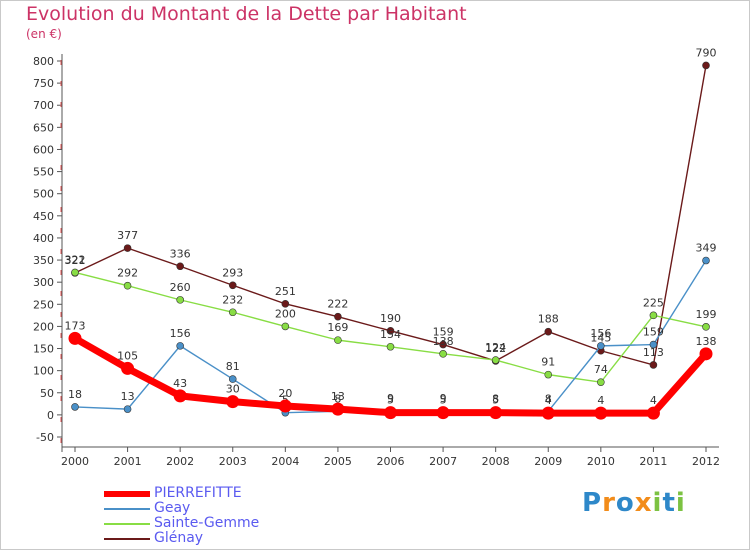 This screenshot has width=750, height=550. I want to click on x-tick-label: 2009, so click(548, 461).